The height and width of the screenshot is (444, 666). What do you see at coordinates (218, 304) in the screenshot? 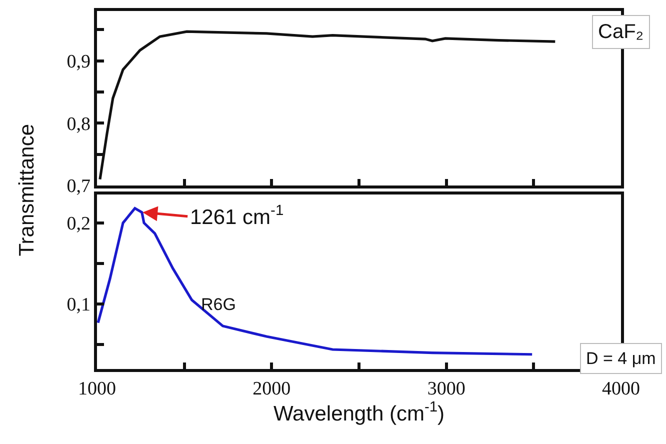
I see `series-label: R6G` at bounding box center [218, 304].